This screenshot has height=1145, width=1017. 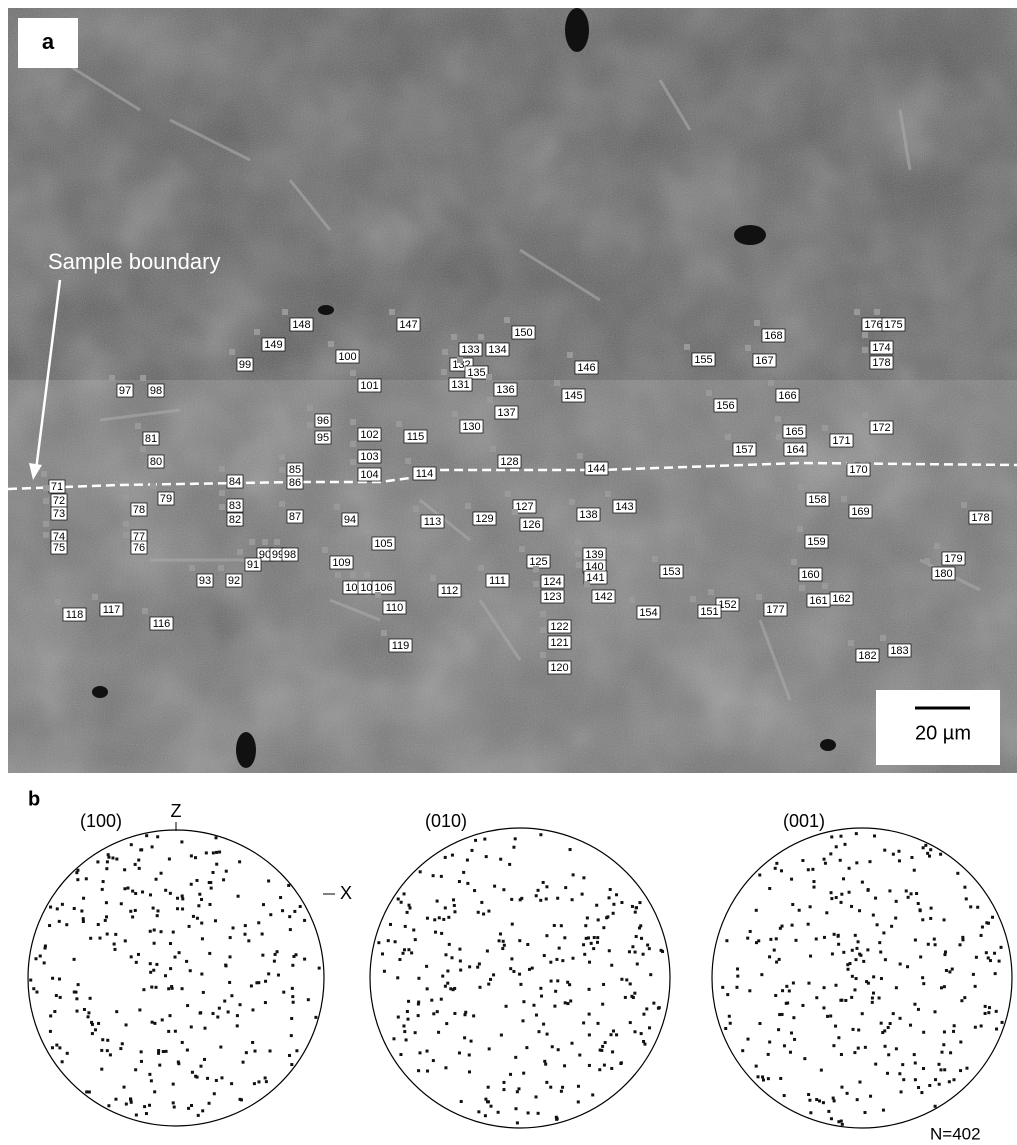 What do you see at coordinates (112, 610) in the screenshot?
I see `spot-label: 117` at bounding box center [112, 610].